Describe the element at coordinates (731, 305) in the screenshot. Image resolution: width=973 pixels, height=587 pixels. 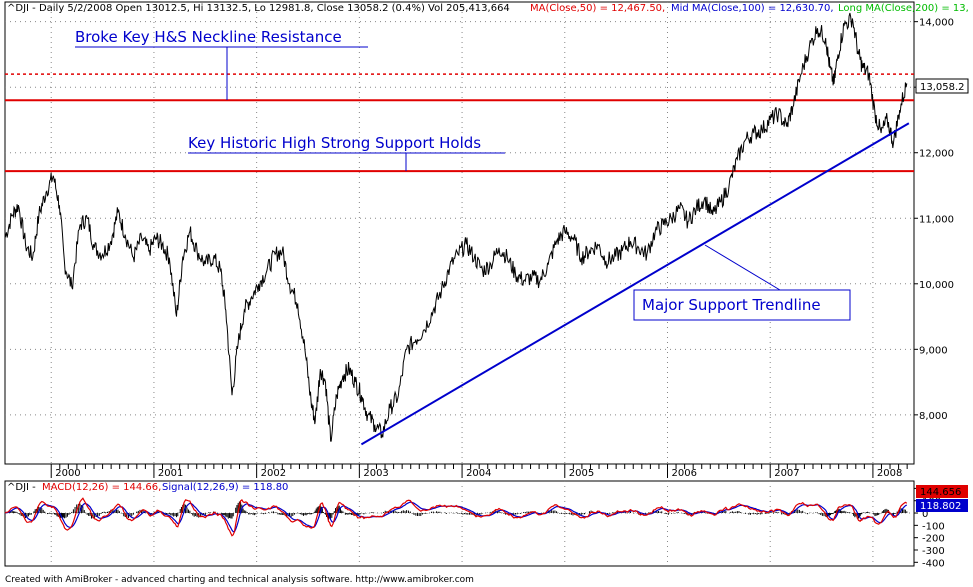
I see `annotation-trendline: Major Support Trendline` at that location.